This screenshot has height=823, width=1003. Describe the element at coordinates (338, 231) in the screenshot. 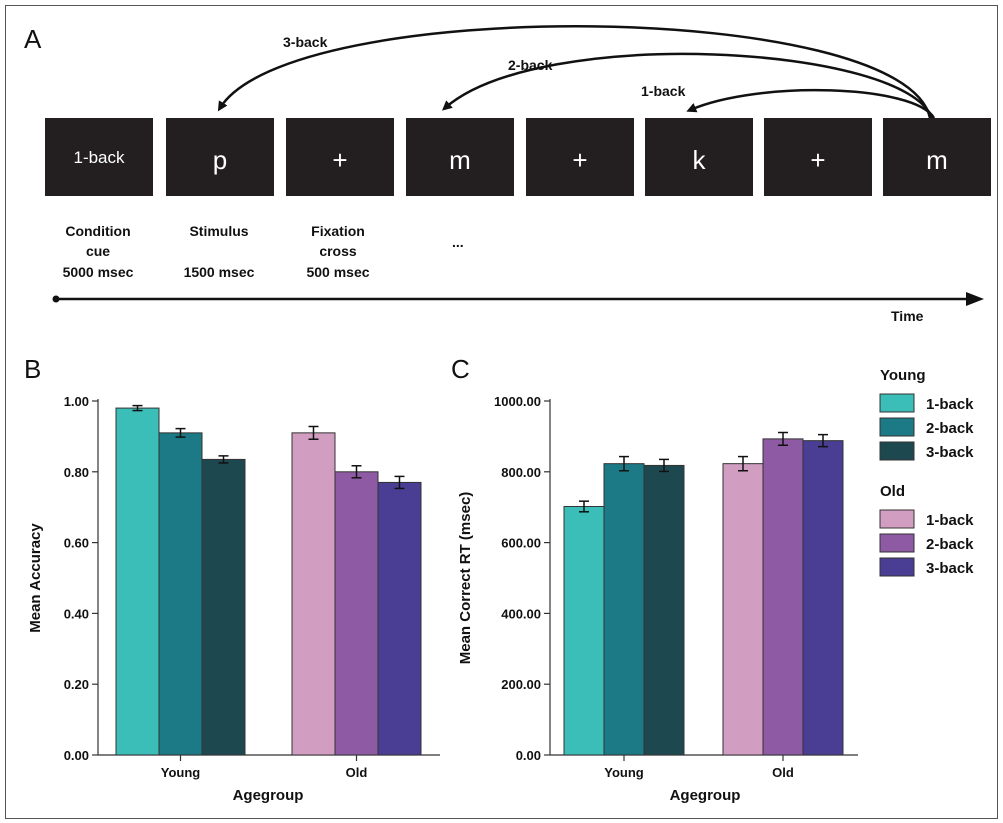

I see `caption-line: Fixation` at that location.